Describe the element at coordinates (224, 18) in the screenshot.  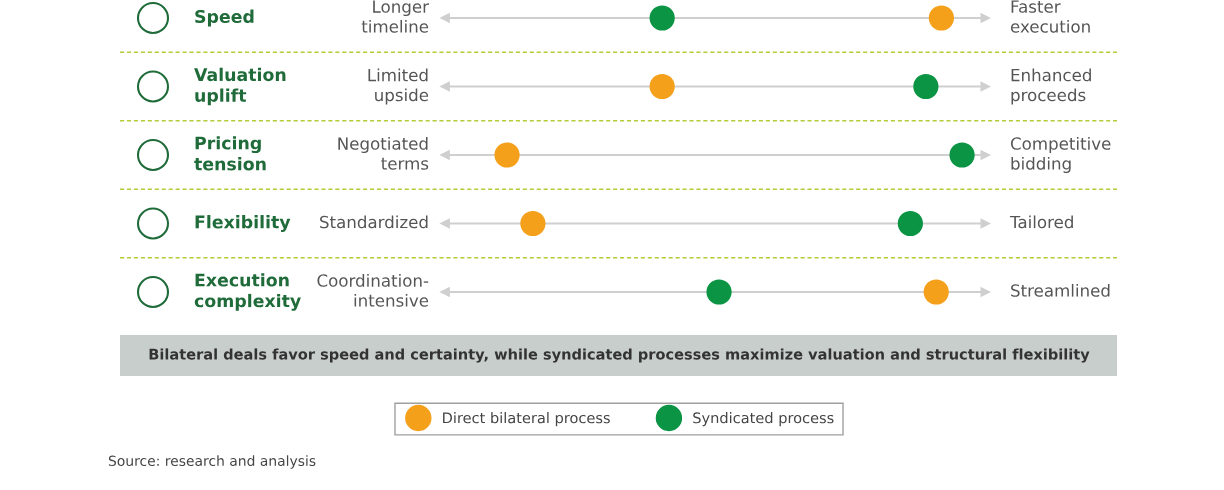
I see `y-tick-label: Speed` at that location.